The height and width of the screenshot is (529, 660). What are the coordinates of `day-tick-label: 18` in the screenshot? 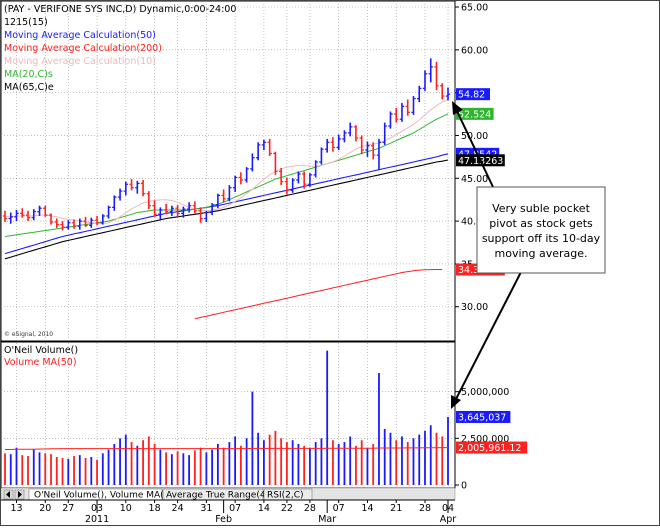 It's located at (155, 508).